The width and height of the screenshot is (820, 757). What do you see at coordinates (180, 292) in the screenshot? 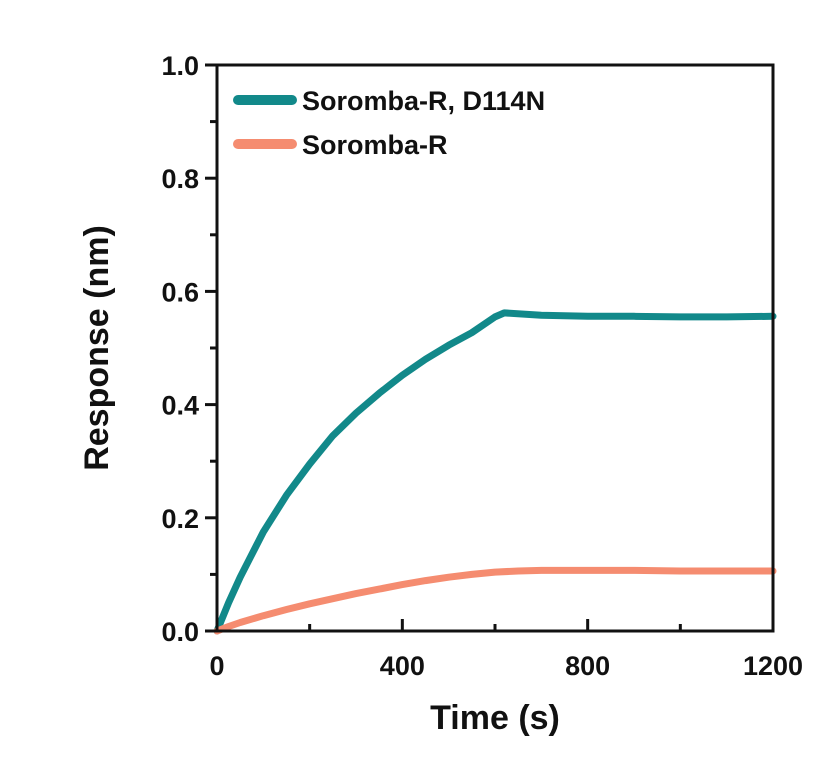
I see `y-tick-label: 0.6` at bounding box center [180, 292].